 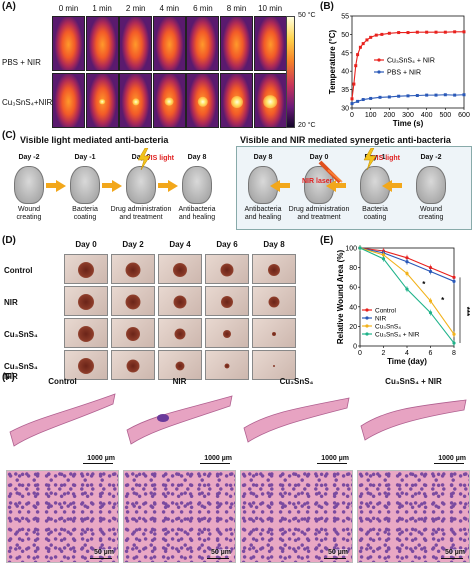 I want to click on group-label: Cu₃SnS₄, so click(x=21, y=334).